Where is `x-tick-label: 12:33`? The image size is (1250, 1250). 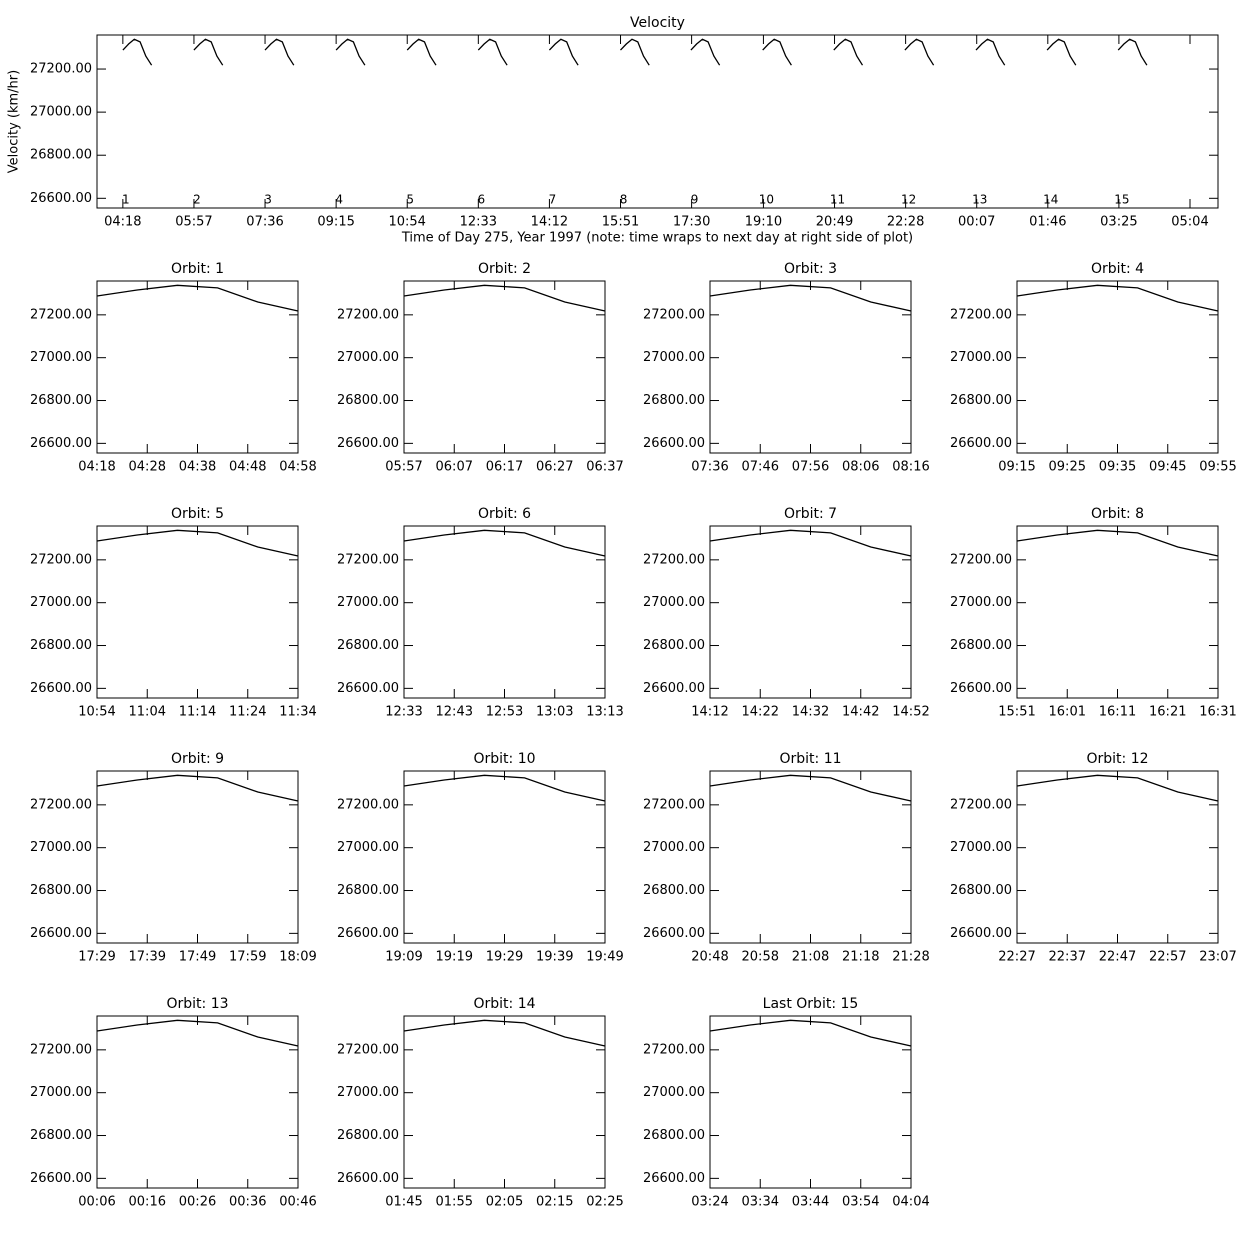
x-tick-label: 12:33 is located at coordinates (403, 712).